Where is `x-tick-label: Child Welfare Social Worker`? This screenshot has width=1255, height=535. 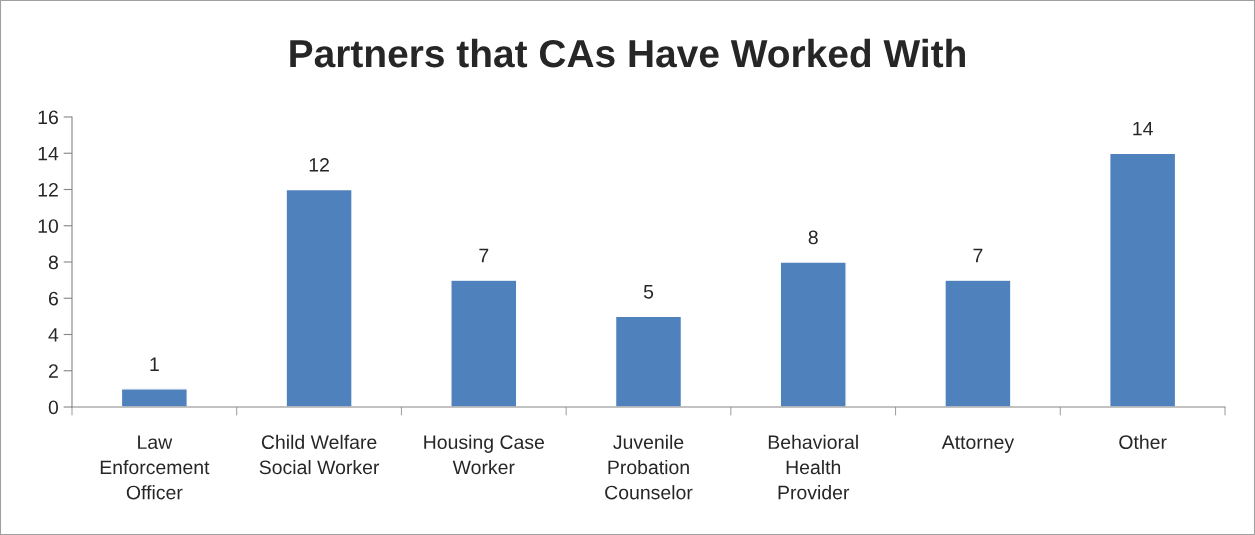
x-tick-label: Child Welfare Social Worker is located at coordinates (319, 454).